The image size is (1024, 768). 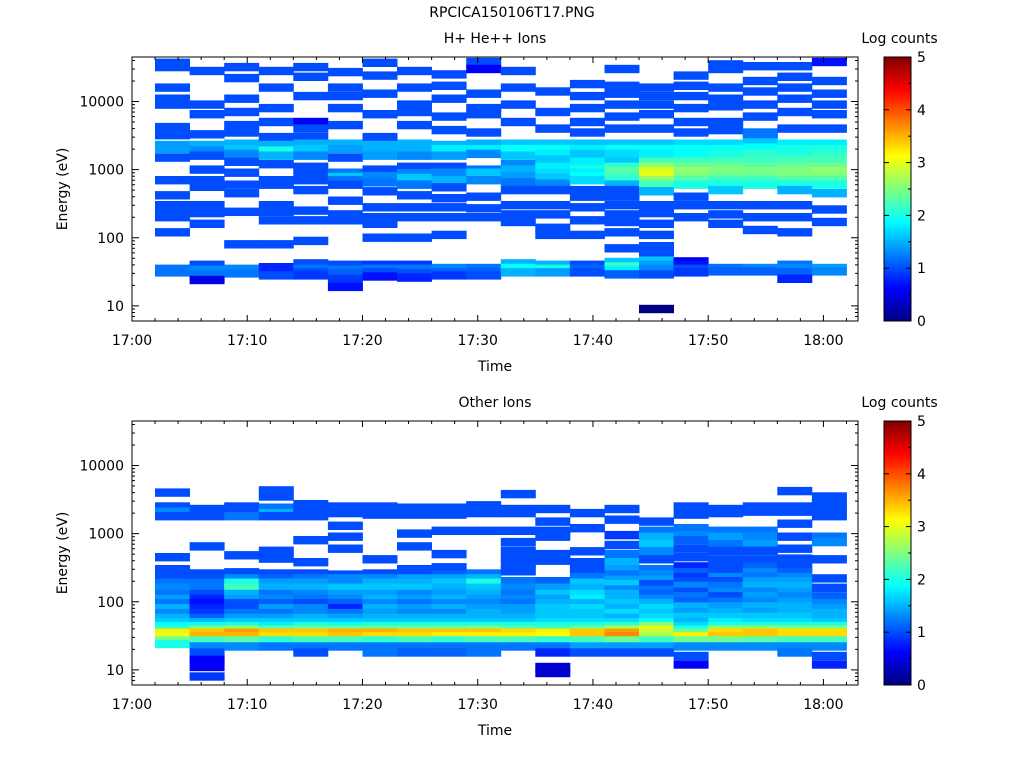 I want to click on colorbar-label: Log counts, so click(x=899, y=39).